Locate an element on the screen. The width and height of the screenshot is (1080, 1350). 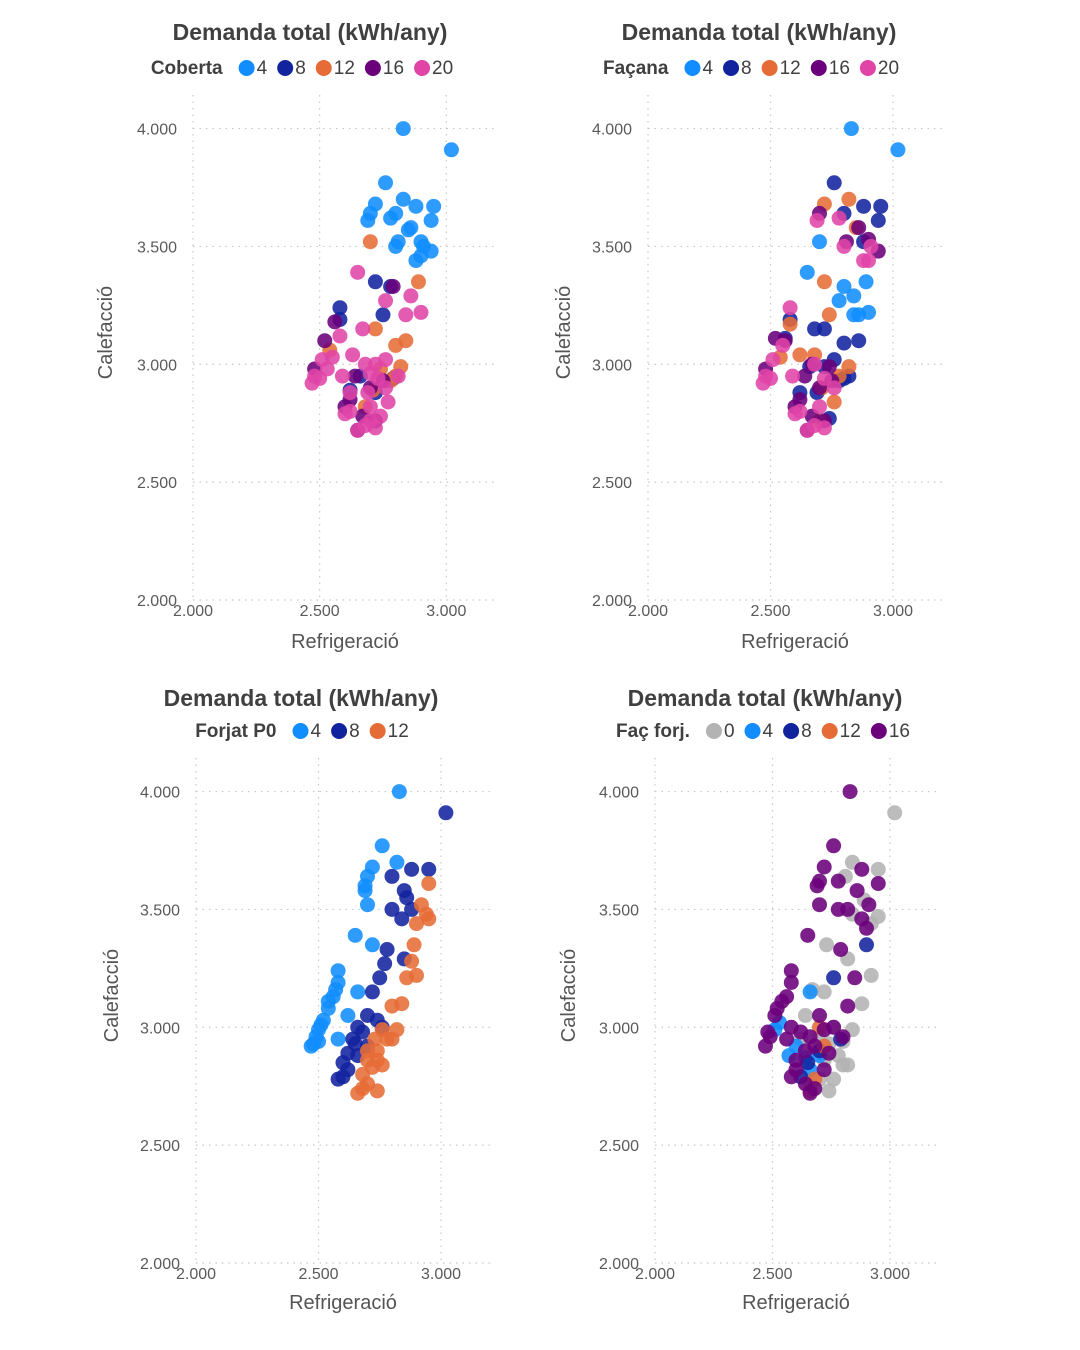
y-tick-label: 3.500 is located at coordinates (612, 247).